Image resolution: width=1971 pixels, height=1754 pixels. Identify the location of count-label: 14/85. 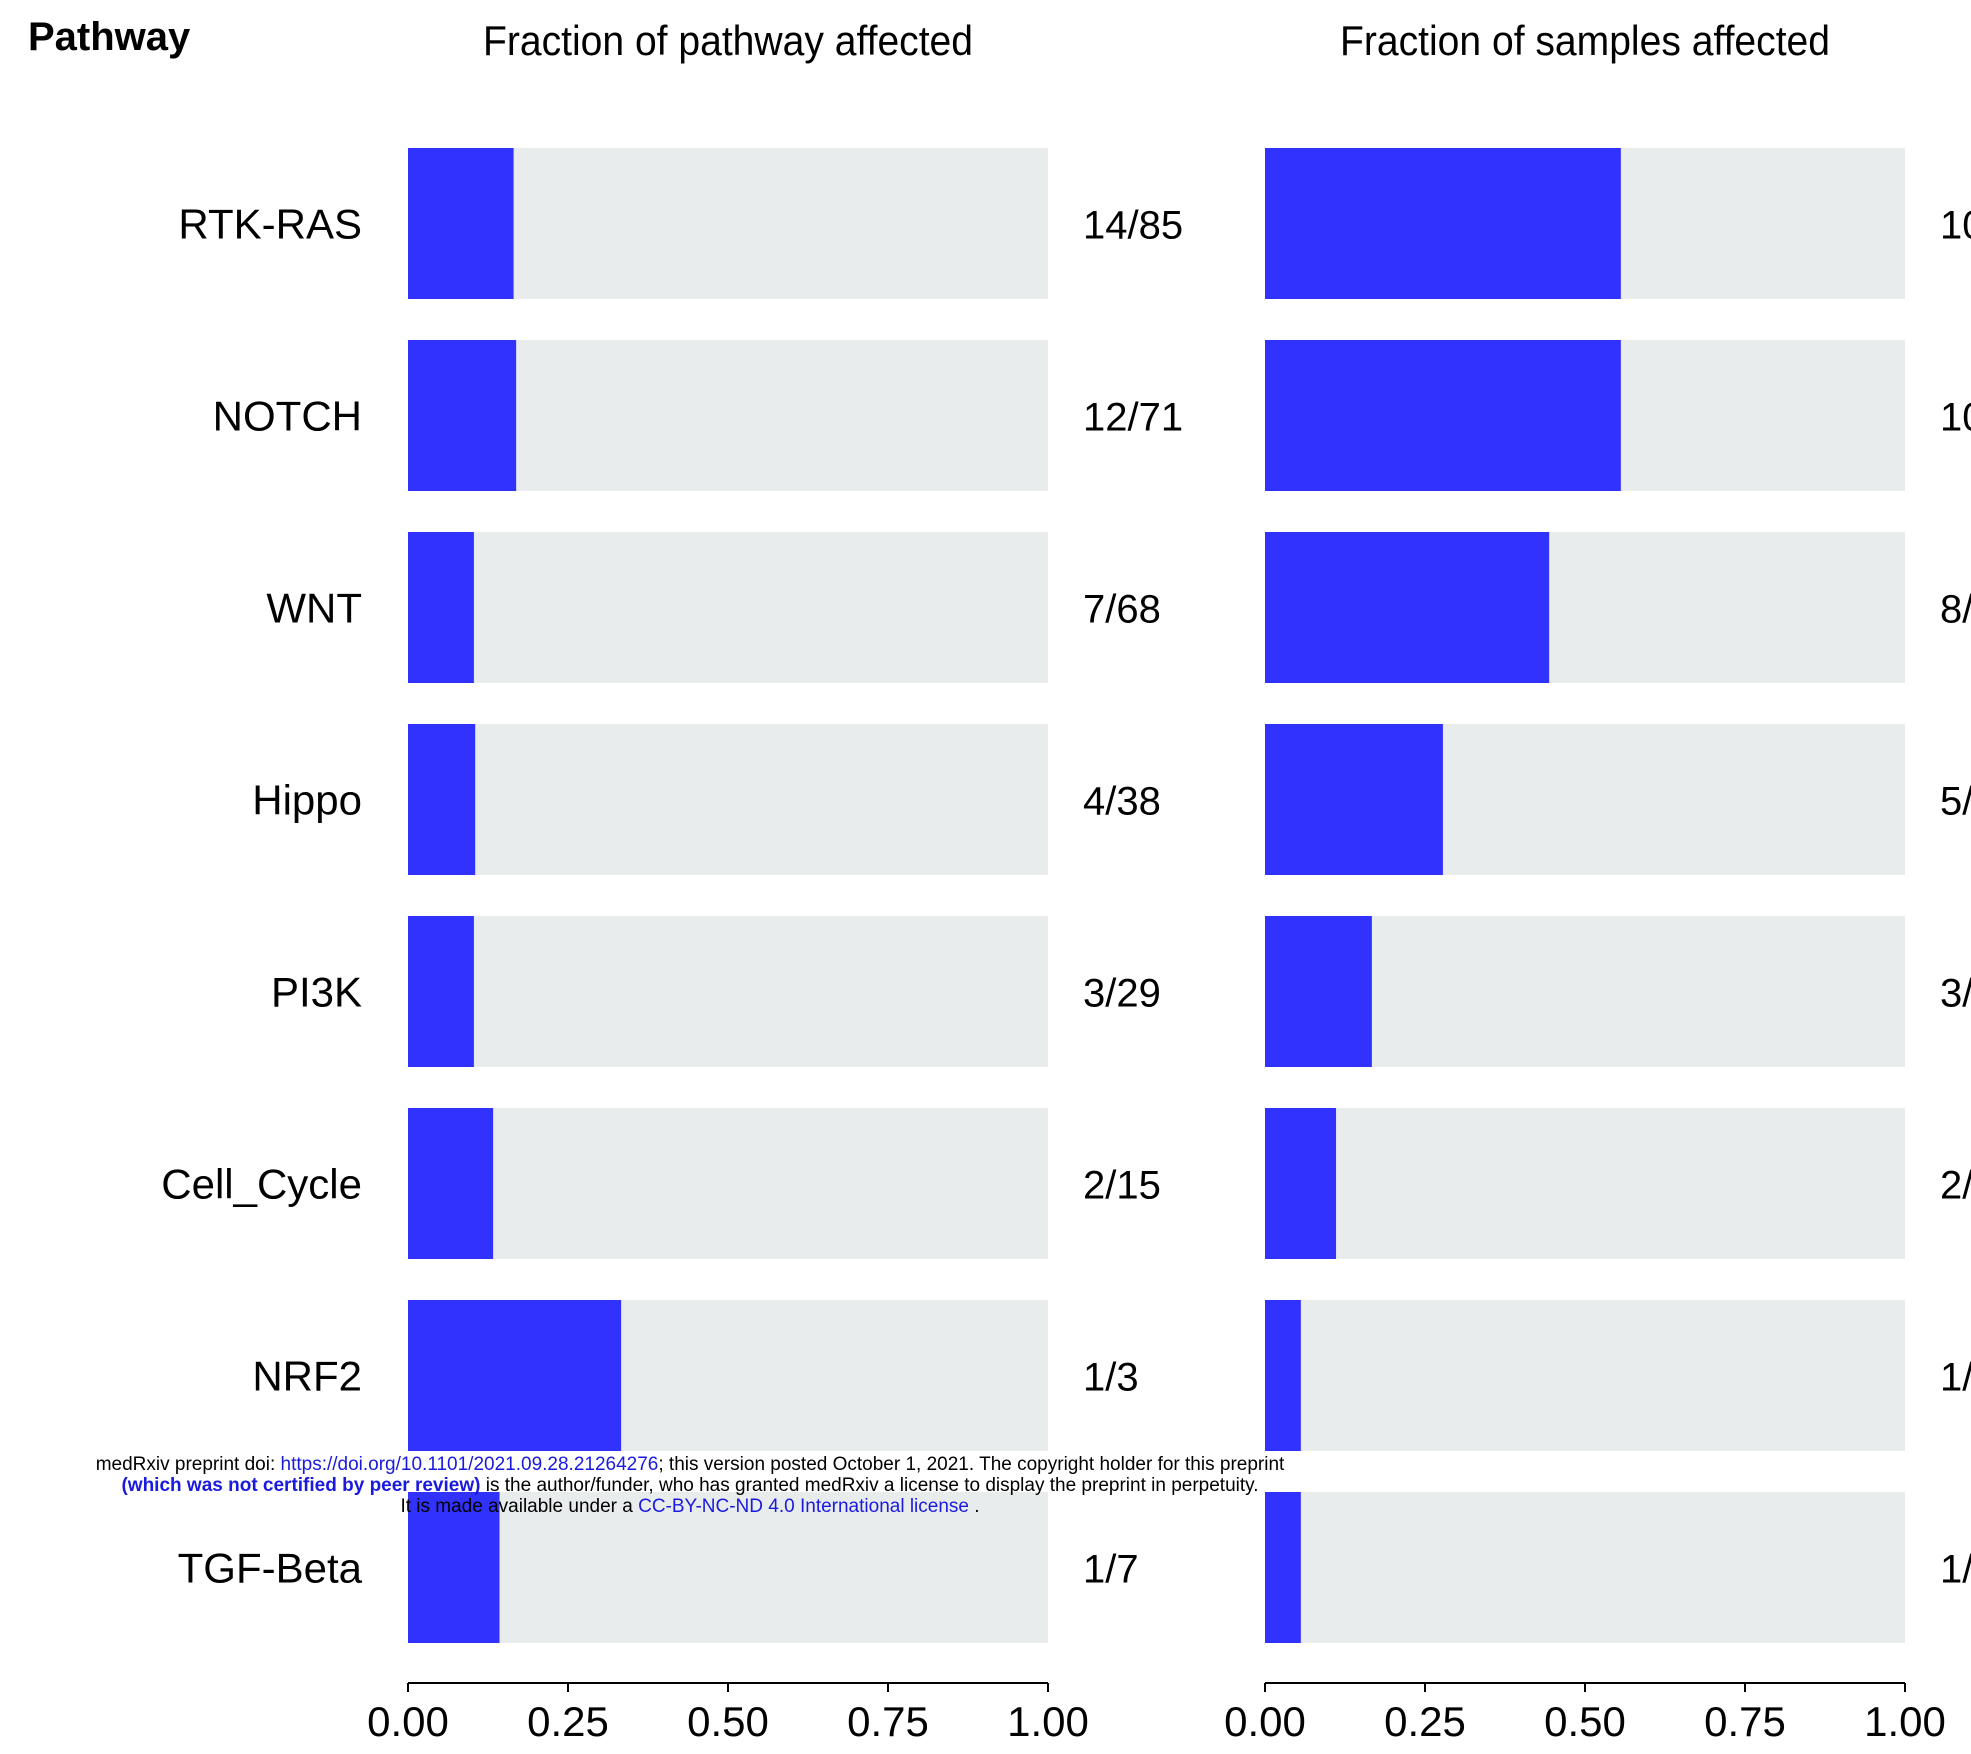
(1133, 226).